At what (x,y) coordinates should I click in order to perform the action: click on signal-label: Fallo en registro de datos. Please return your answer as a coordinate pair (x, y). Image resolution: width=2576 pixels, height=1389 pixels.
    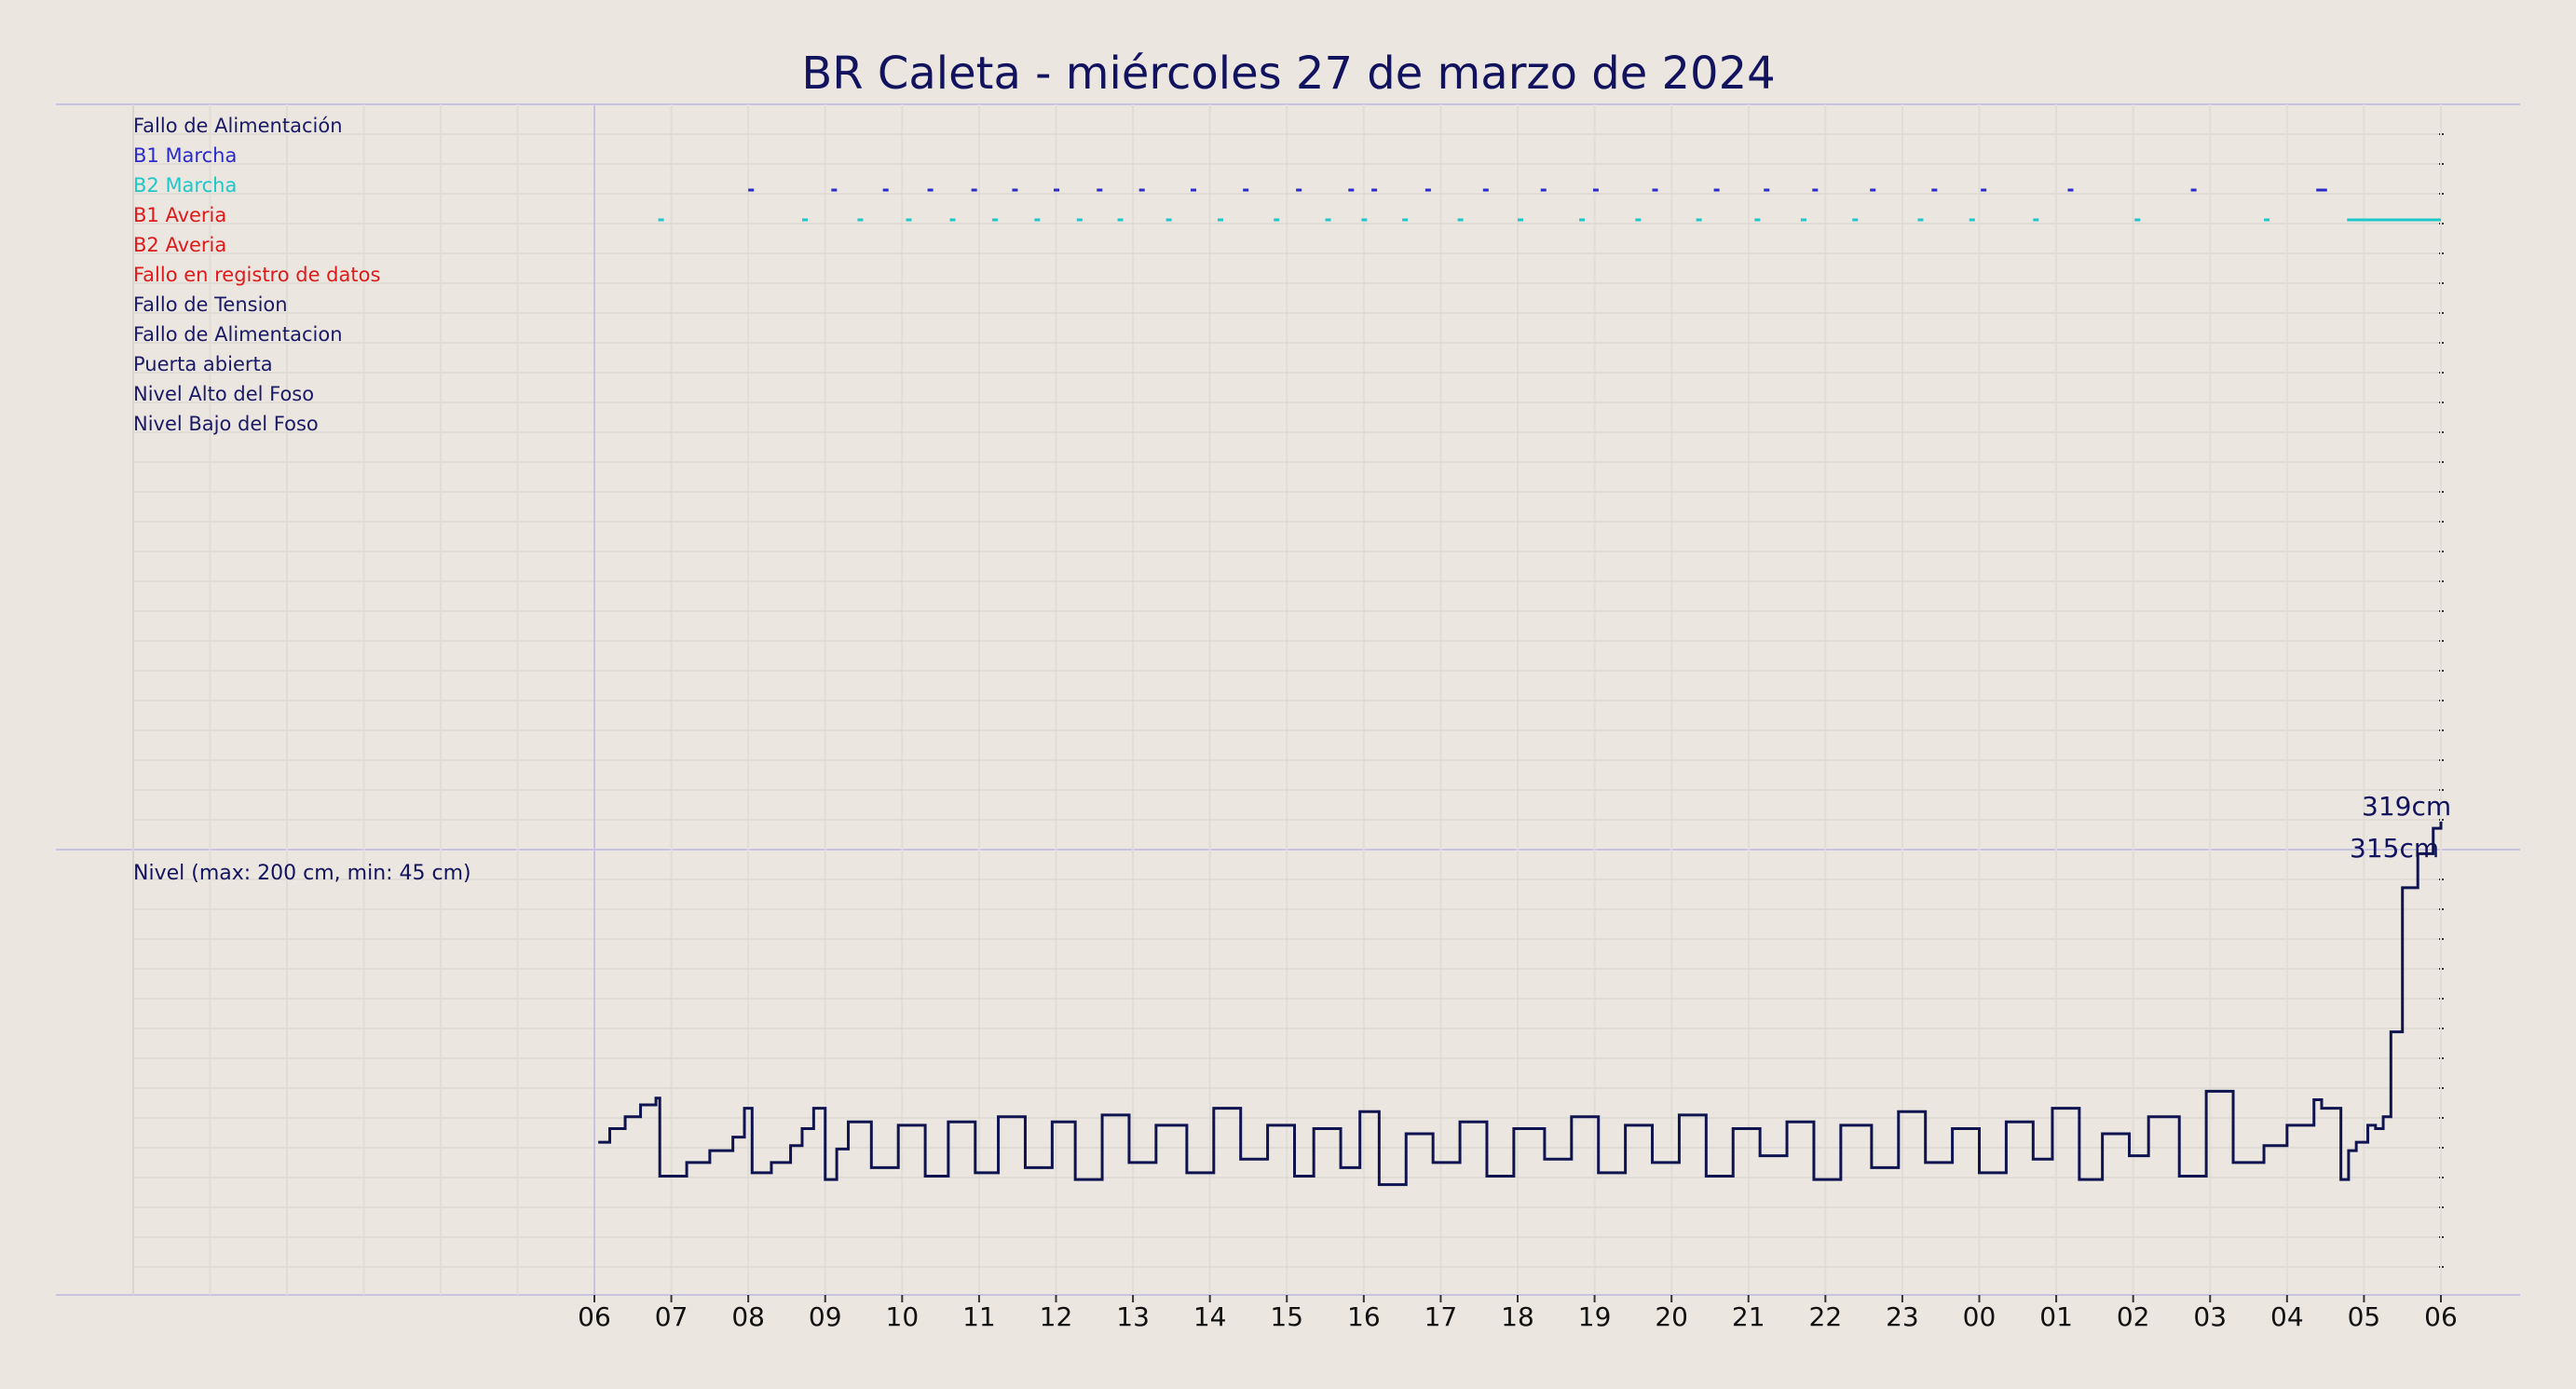
    Looking at the image, I should click on (256, 275).